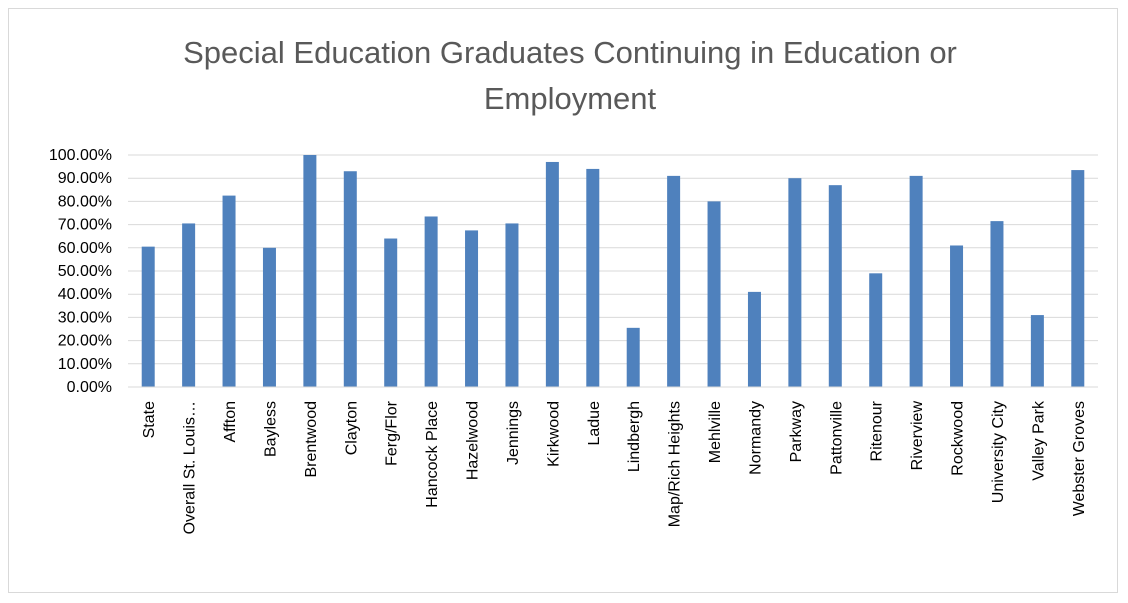  I want to click on x-category-label: Jennings, so click(513, 433).